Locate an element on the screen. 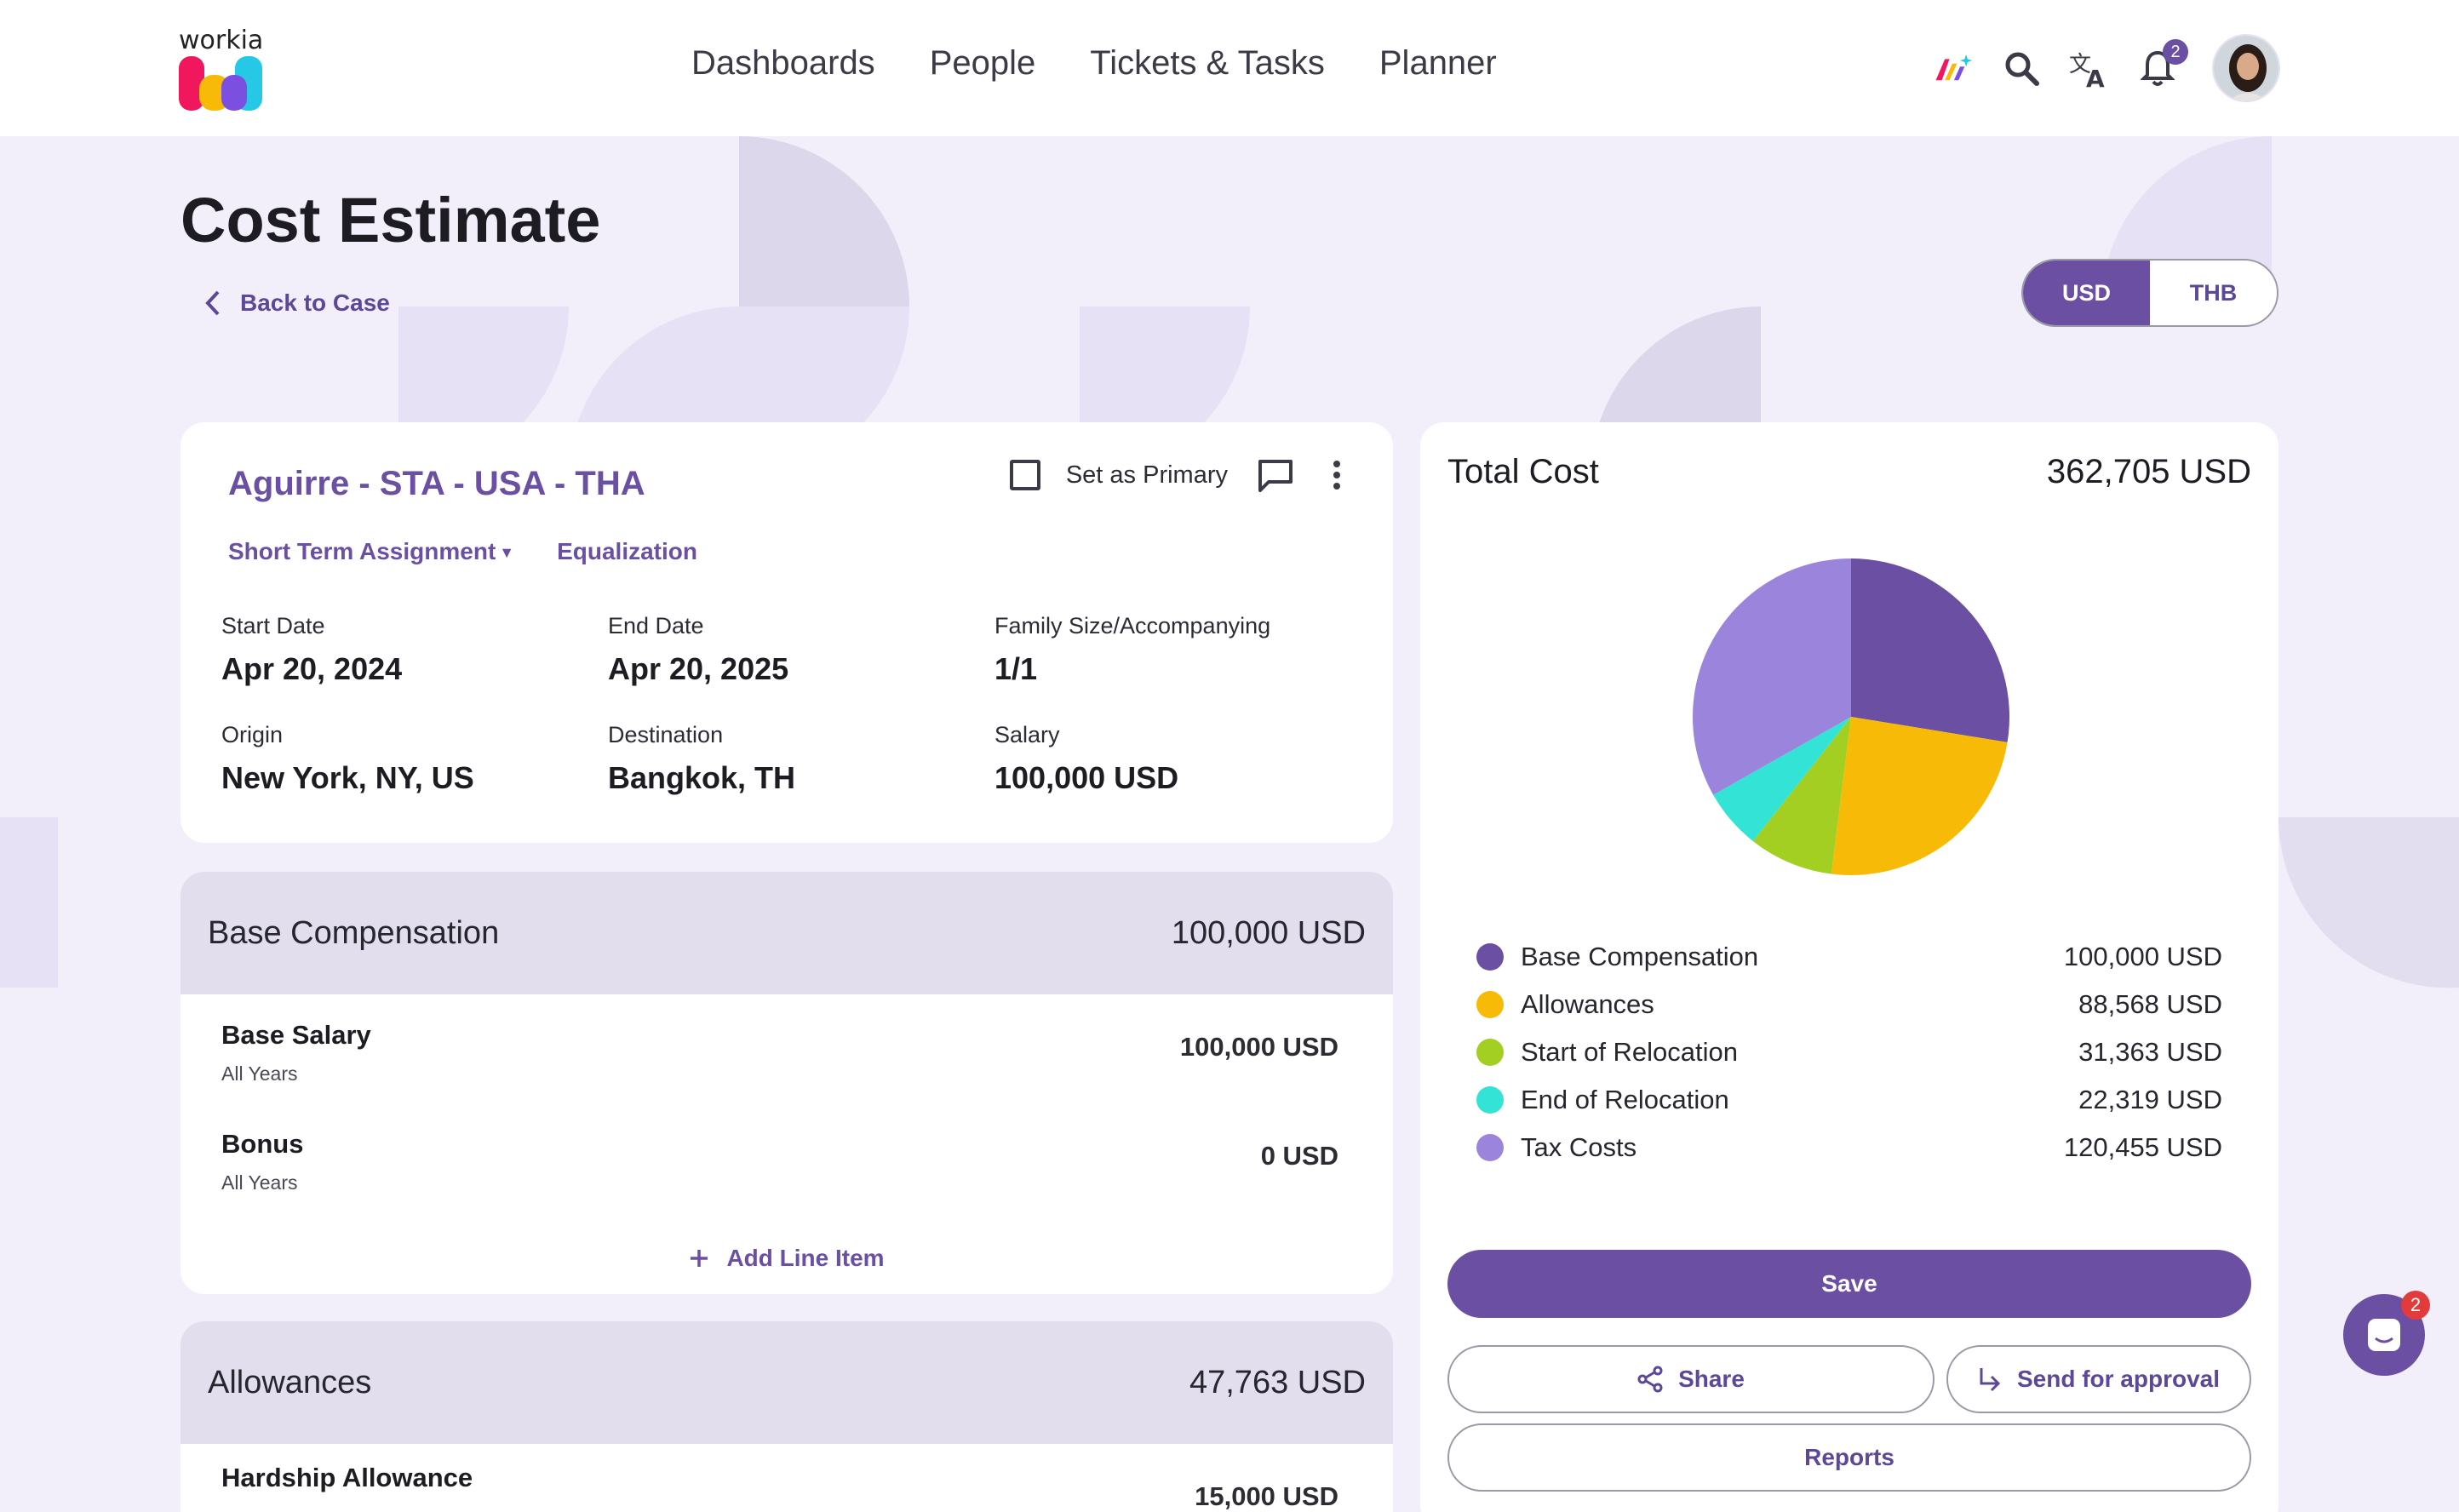  legend-label: Base Compensation is located at coordinates (1640, 956).